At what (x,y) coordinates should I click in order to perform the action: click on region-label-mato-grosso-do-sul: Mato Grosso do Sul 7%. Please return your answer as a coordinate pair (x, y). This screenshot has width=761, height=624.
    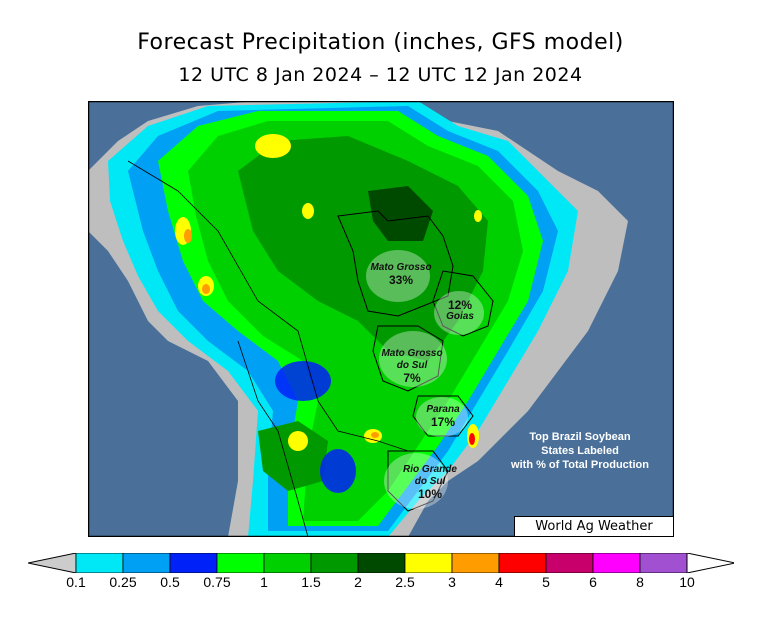
    Looking at the image, I should click on (412, 366).